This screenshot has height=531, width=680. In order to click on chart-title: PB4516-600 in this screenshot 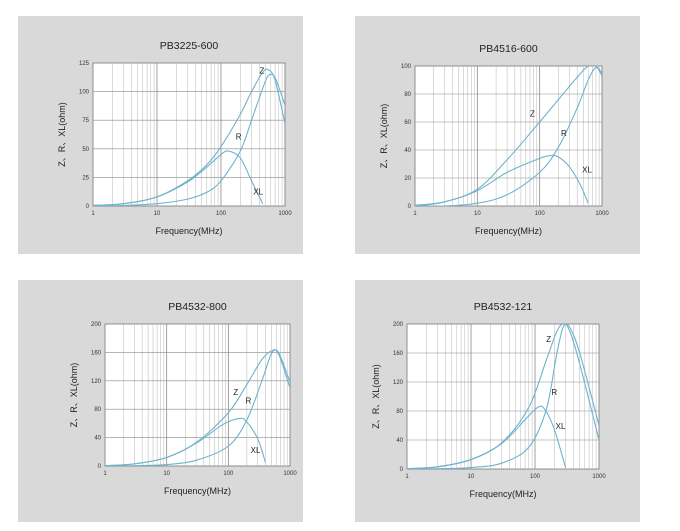, I will do `click(508, 49)`.